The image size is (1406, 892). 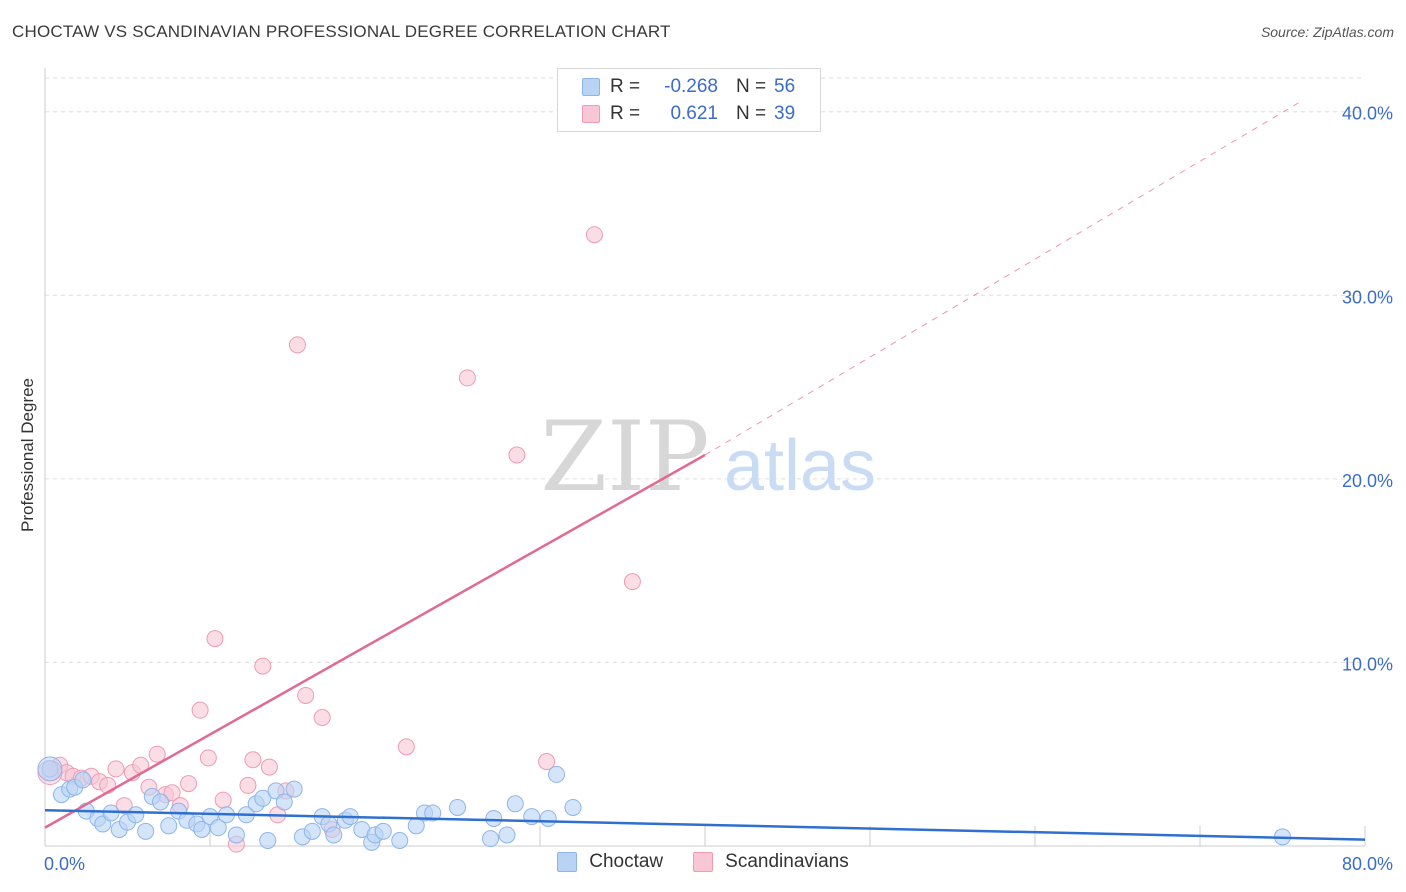 What do you see at coordinates (1367, 481) in the screenshot?
I see `y-tick-label: 20.0%` at bounding box center [1367, 481].